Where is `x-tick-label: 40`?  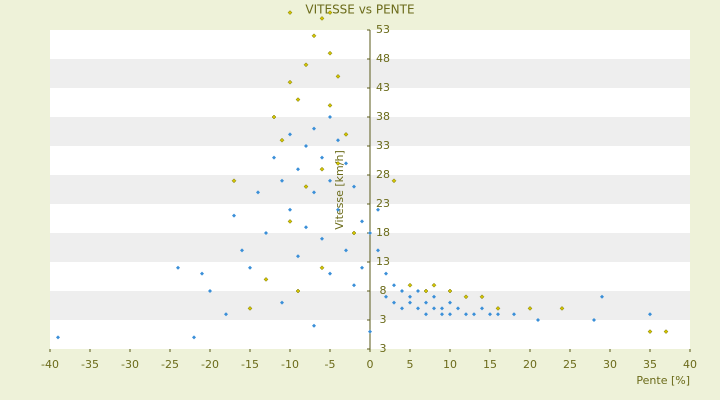 x-tick-label: 40 is located at coordinates (690, 364).